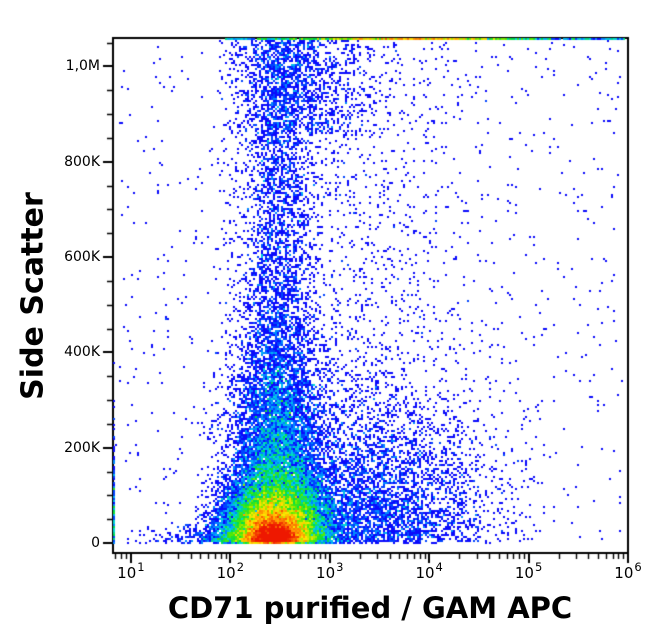  Describe the element at coordinates (95, 542) in the screenshot. I see `y-tick-label-0: 0` at that location.